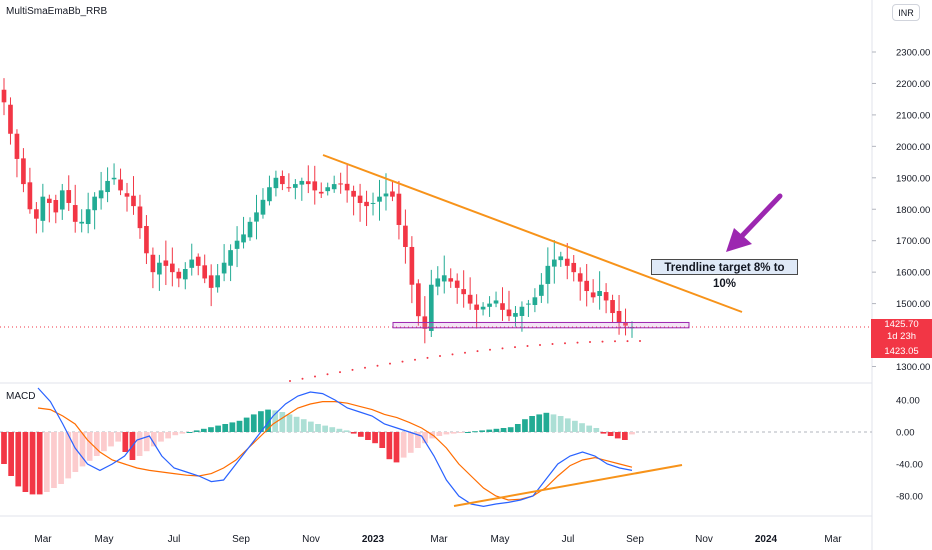 The width and height of the screenshot is (932, 550). What do you see at coordinates (901, 352) in the screenshot?
I see `low-price-tag: 1423.05` at bounding box center [901, 352].